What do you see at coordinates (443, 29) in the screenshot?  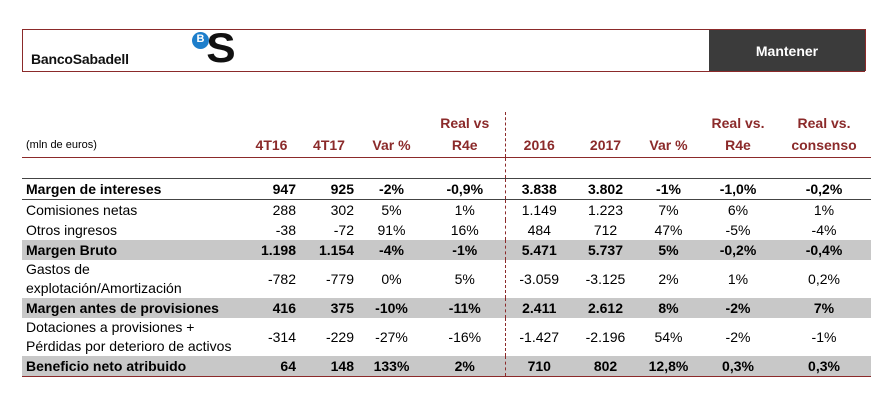 I see `header-frame-top` at bounding box center [443, 29].